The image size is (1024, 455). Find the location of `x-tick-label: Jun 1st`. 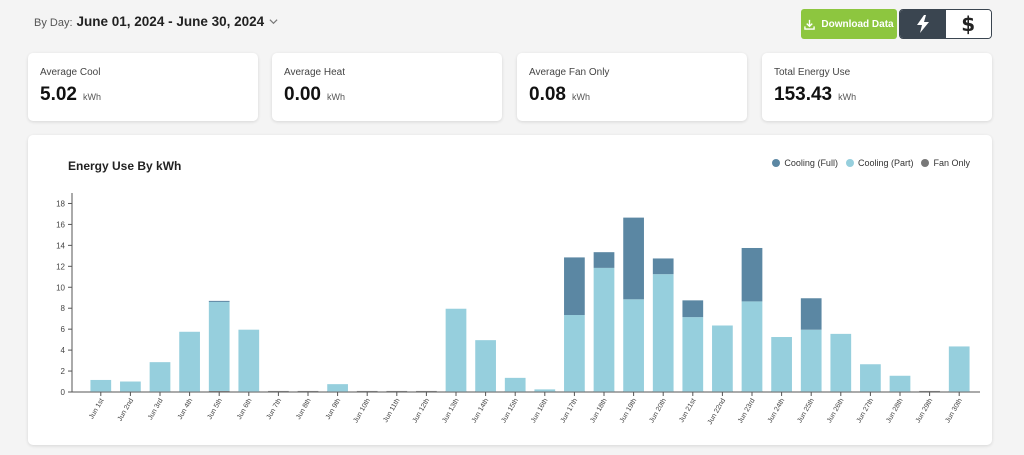

x-tick-label: Jun 1st is located at coordinates (96, 408).